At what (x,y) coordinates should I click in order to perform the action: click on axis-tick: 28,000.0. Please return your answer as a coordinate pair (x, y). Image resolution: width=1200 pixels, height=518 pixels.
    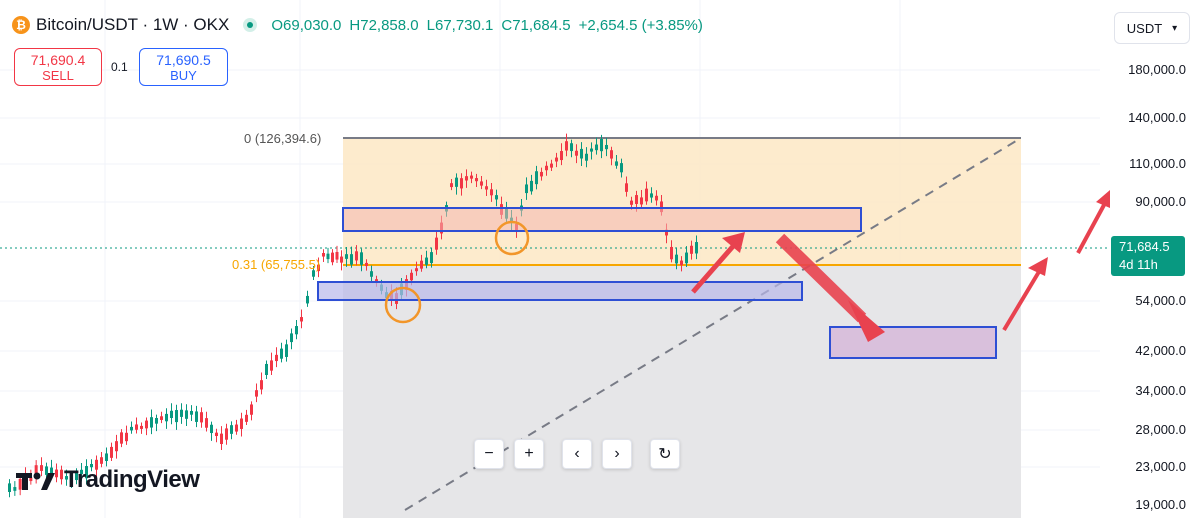
    Looking at the image, I should click on (1160, 429).